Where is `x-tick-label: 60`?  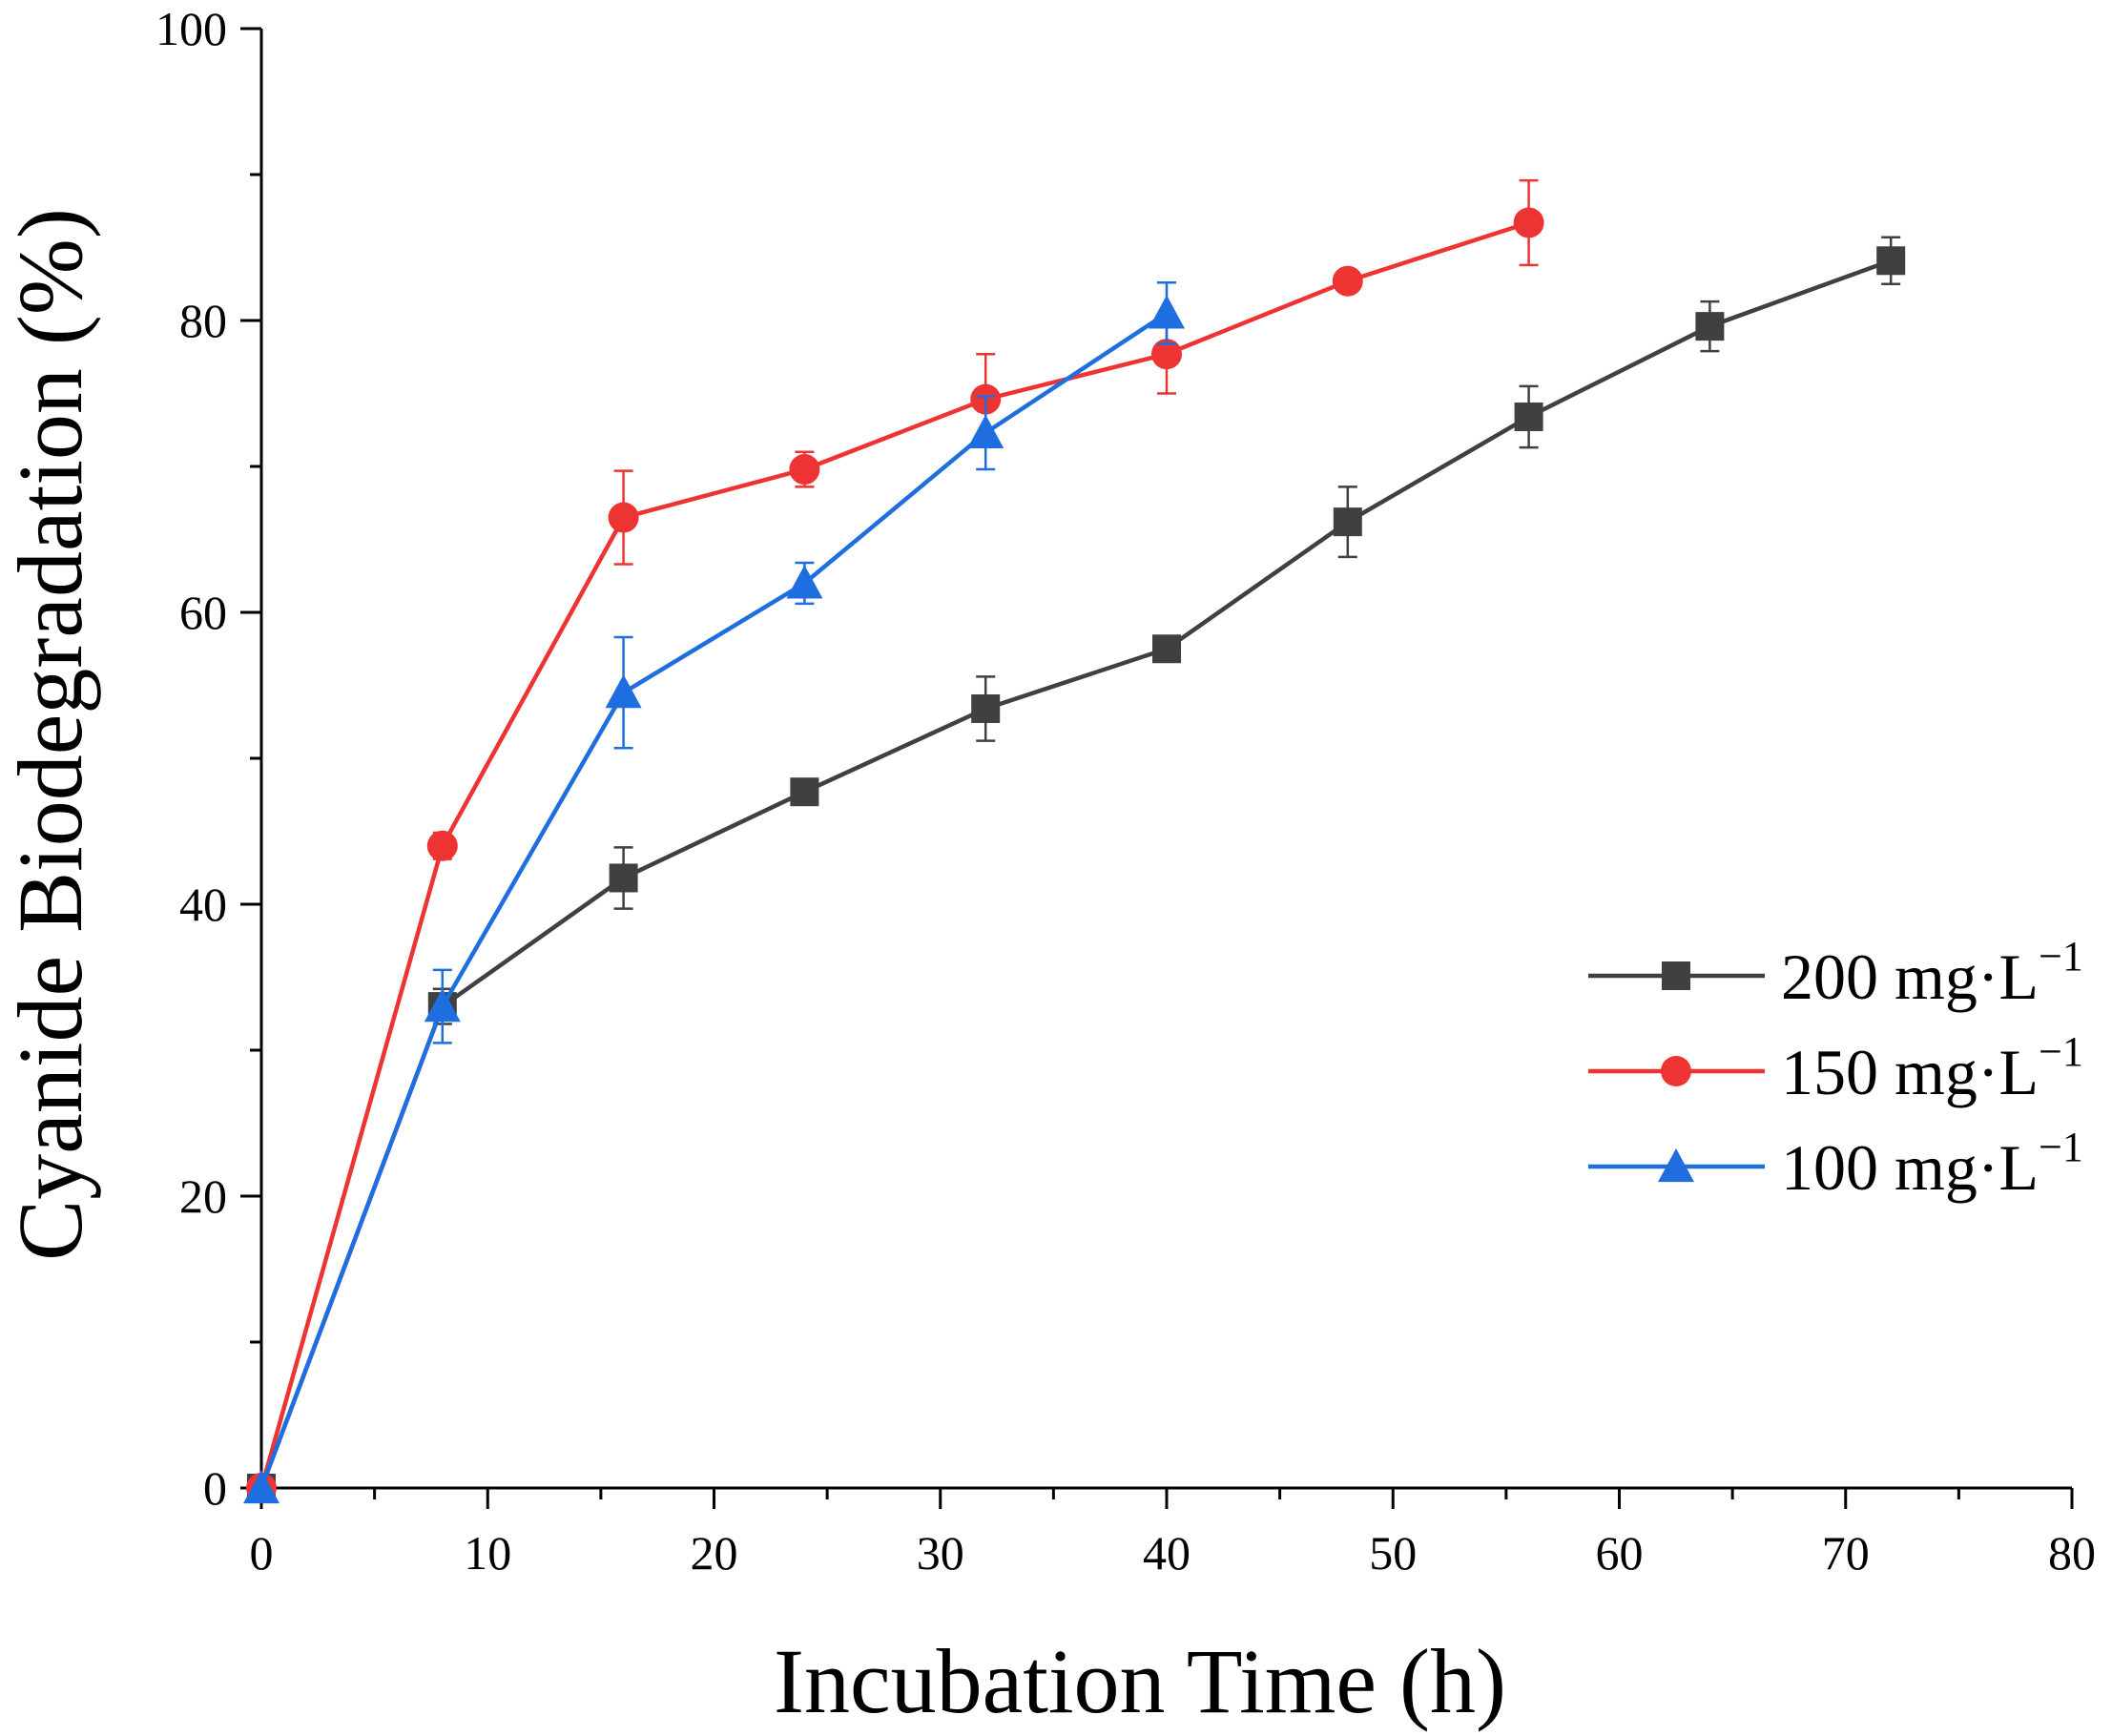 x-tick-label: 60 is located at coordinates (1620, 1553).